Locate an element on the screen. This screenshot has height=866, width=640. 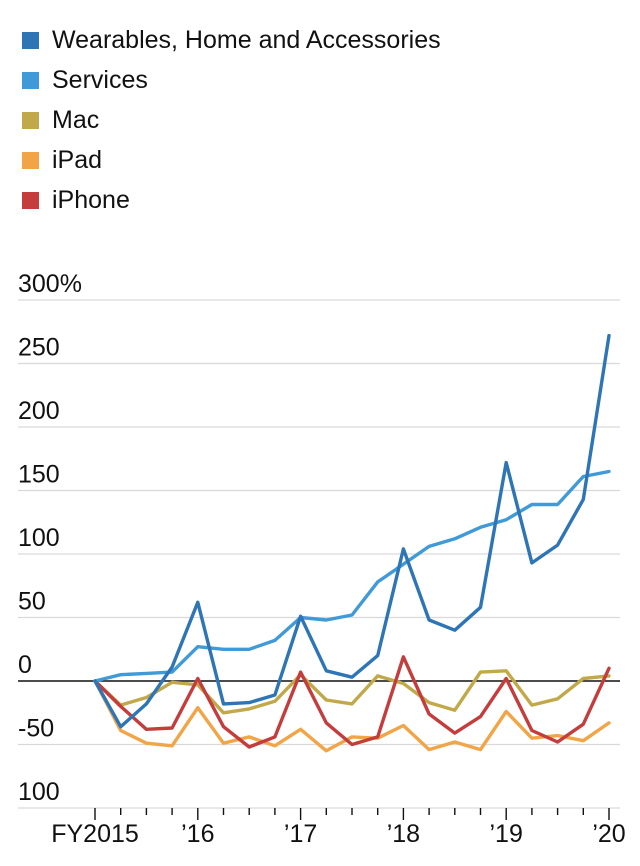
legend-swatch-mac is located at coordinates (30, 120).